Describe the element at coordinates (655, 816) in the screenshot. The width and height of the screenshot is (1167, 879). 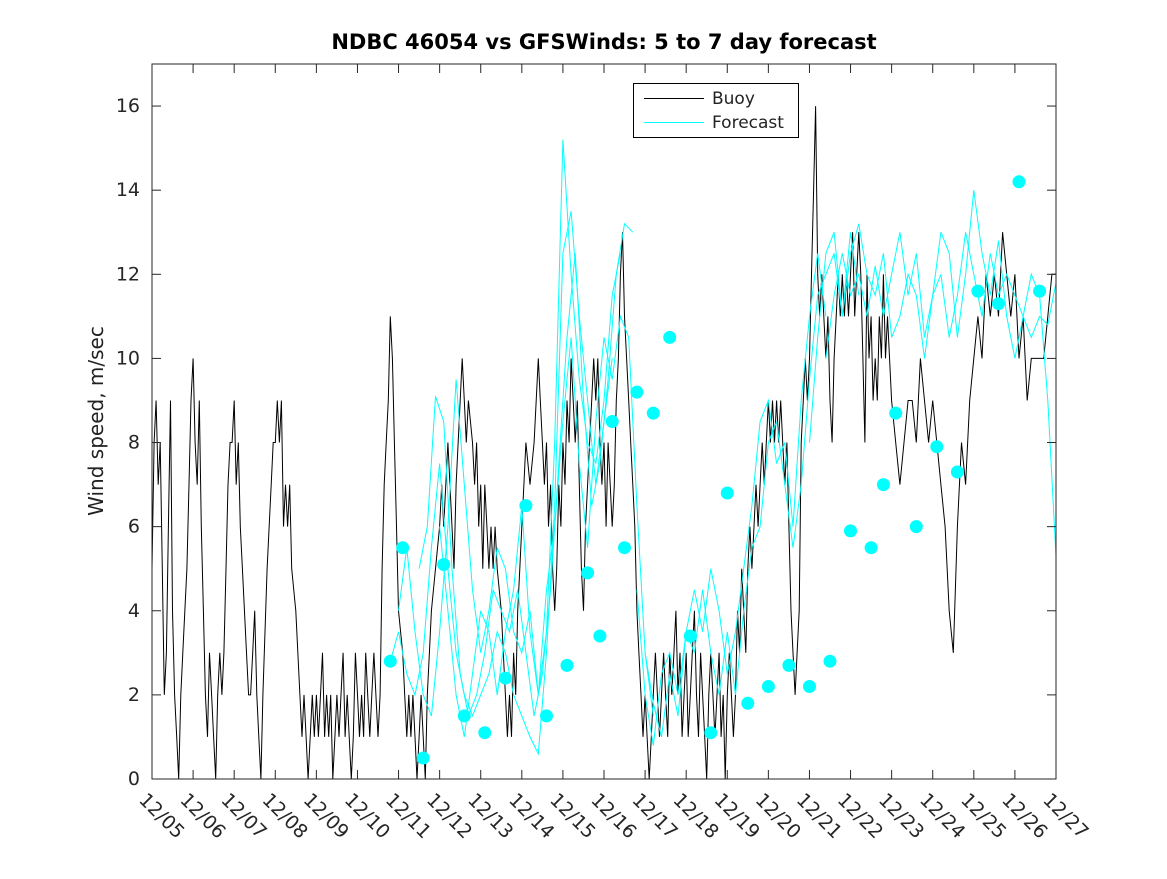
I see `x-tick-label-12-17: 12/17` at that location.